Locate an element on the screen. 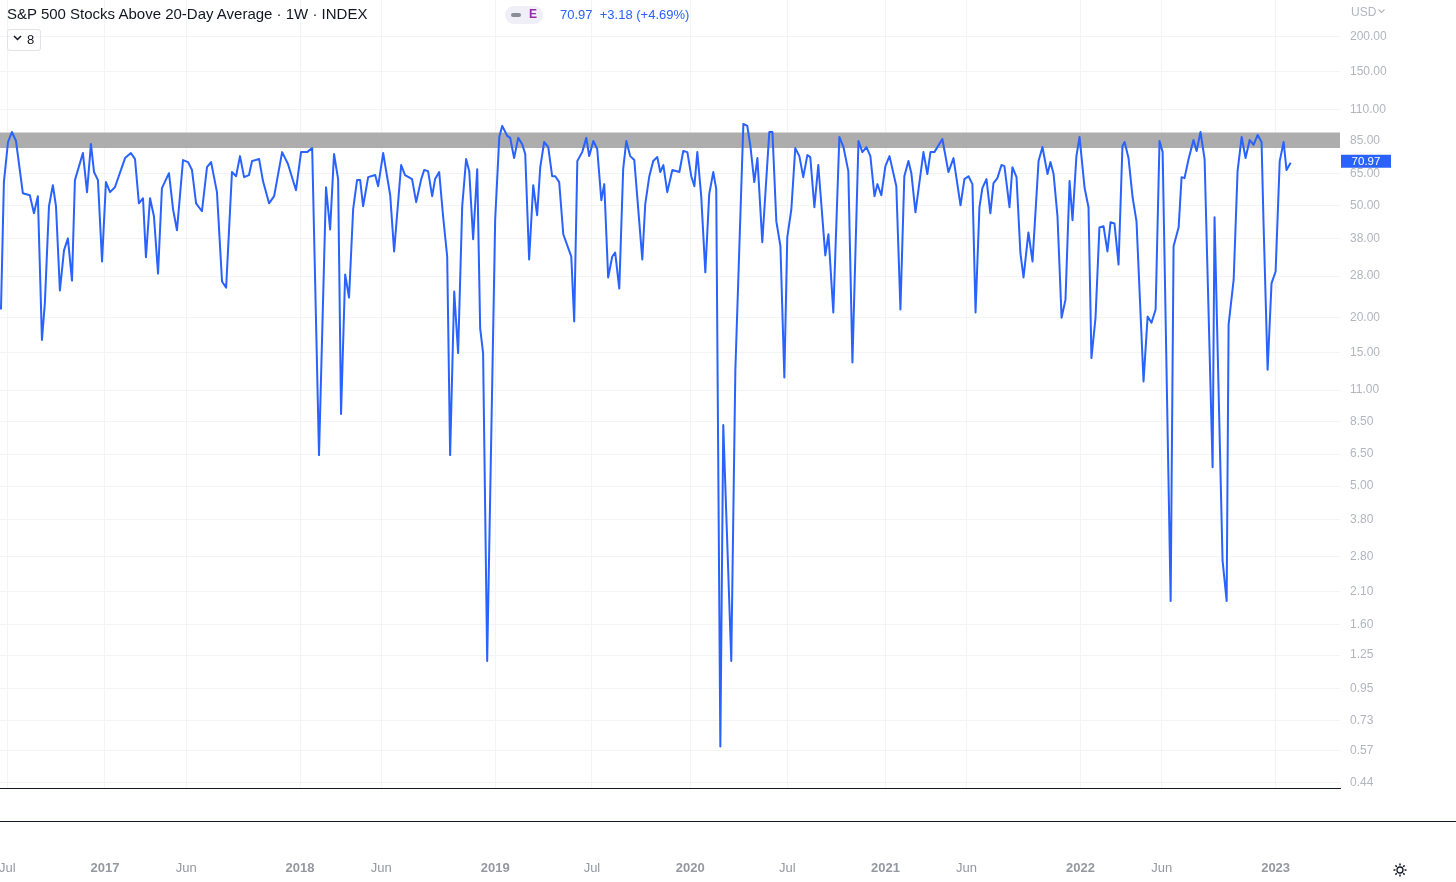 The image size is (1456, 882). y-tick-label: 11.00 is located at coordinates (1365, 389).